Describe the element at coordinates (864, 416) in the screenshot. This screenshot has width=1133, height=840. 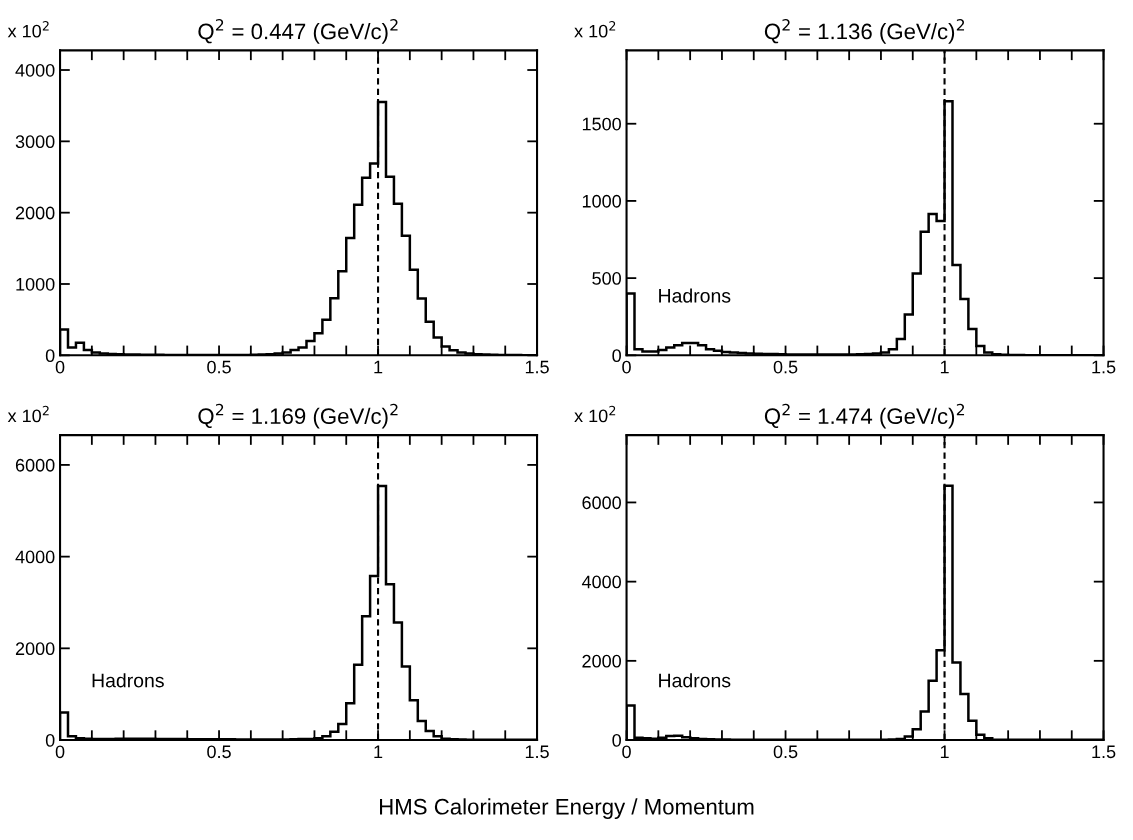
I see `chart-title: Q$^{2}$ = 1.474 (GeV/c)$^{2}$` at that location.